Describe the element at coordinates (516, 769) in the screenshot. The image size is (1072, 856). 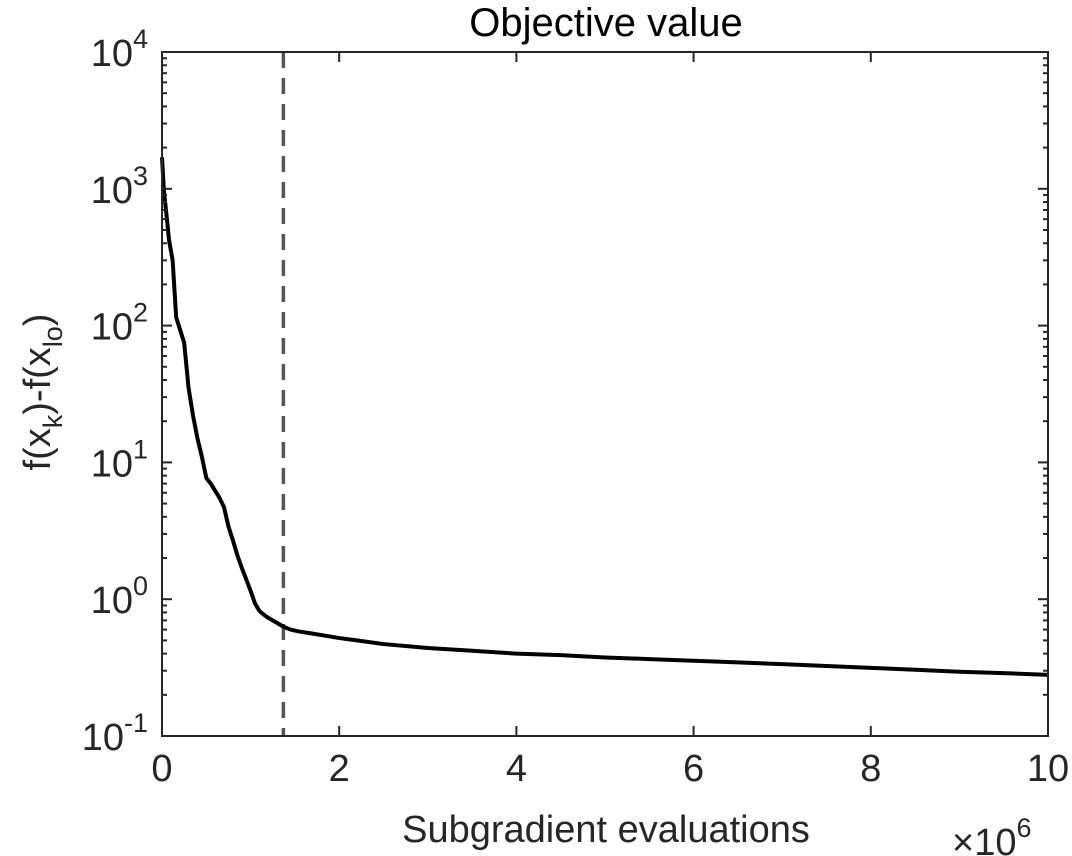
I see `x-tick-label: 4` at that location.